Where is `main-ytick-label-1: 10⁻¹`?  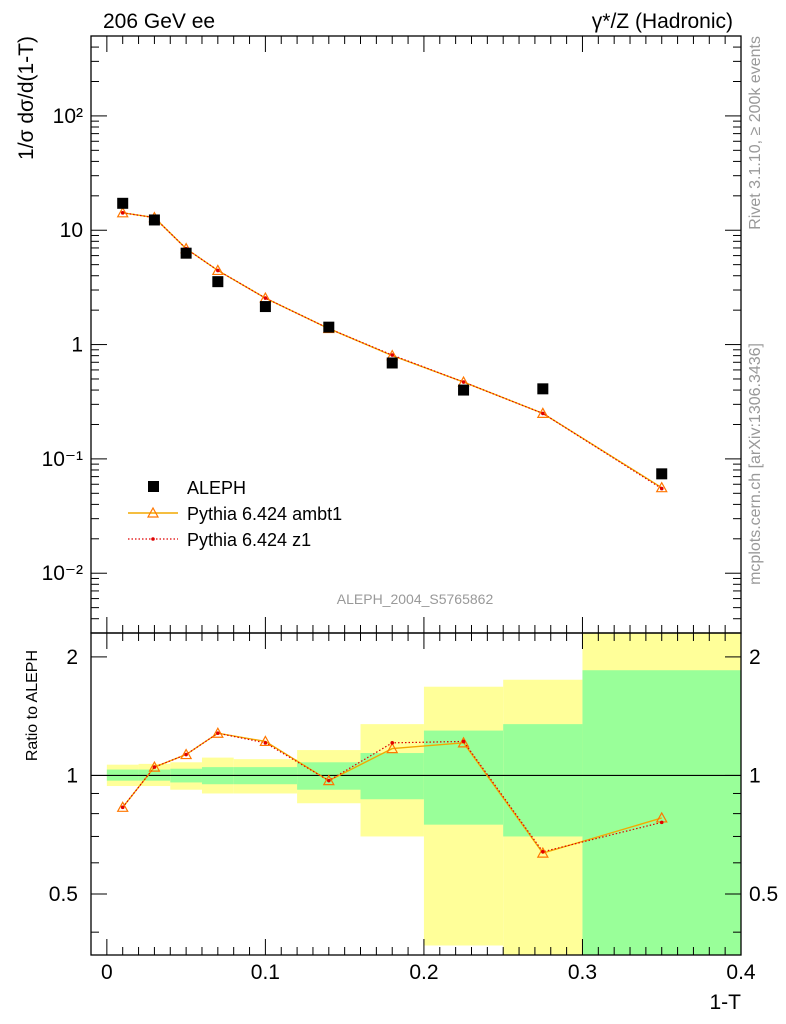 main-ytick-label-1: 10⁻¹ is located at coordinates (62, 459).